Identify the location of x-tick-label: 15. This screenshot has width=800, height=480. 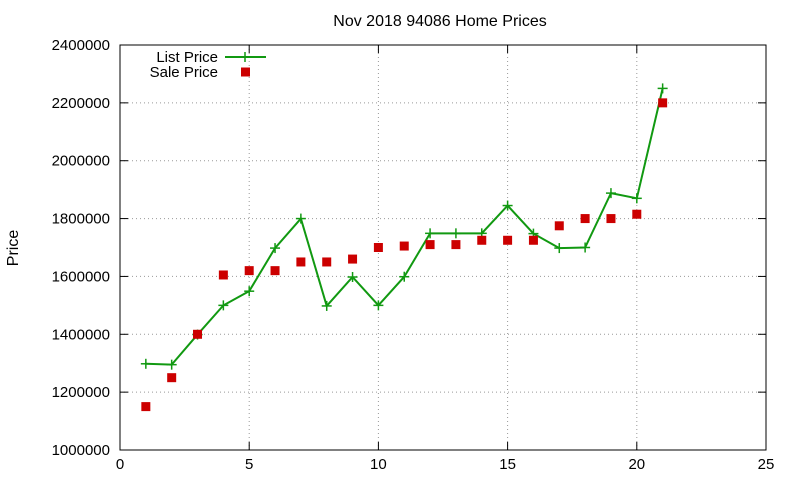
(507, 464).